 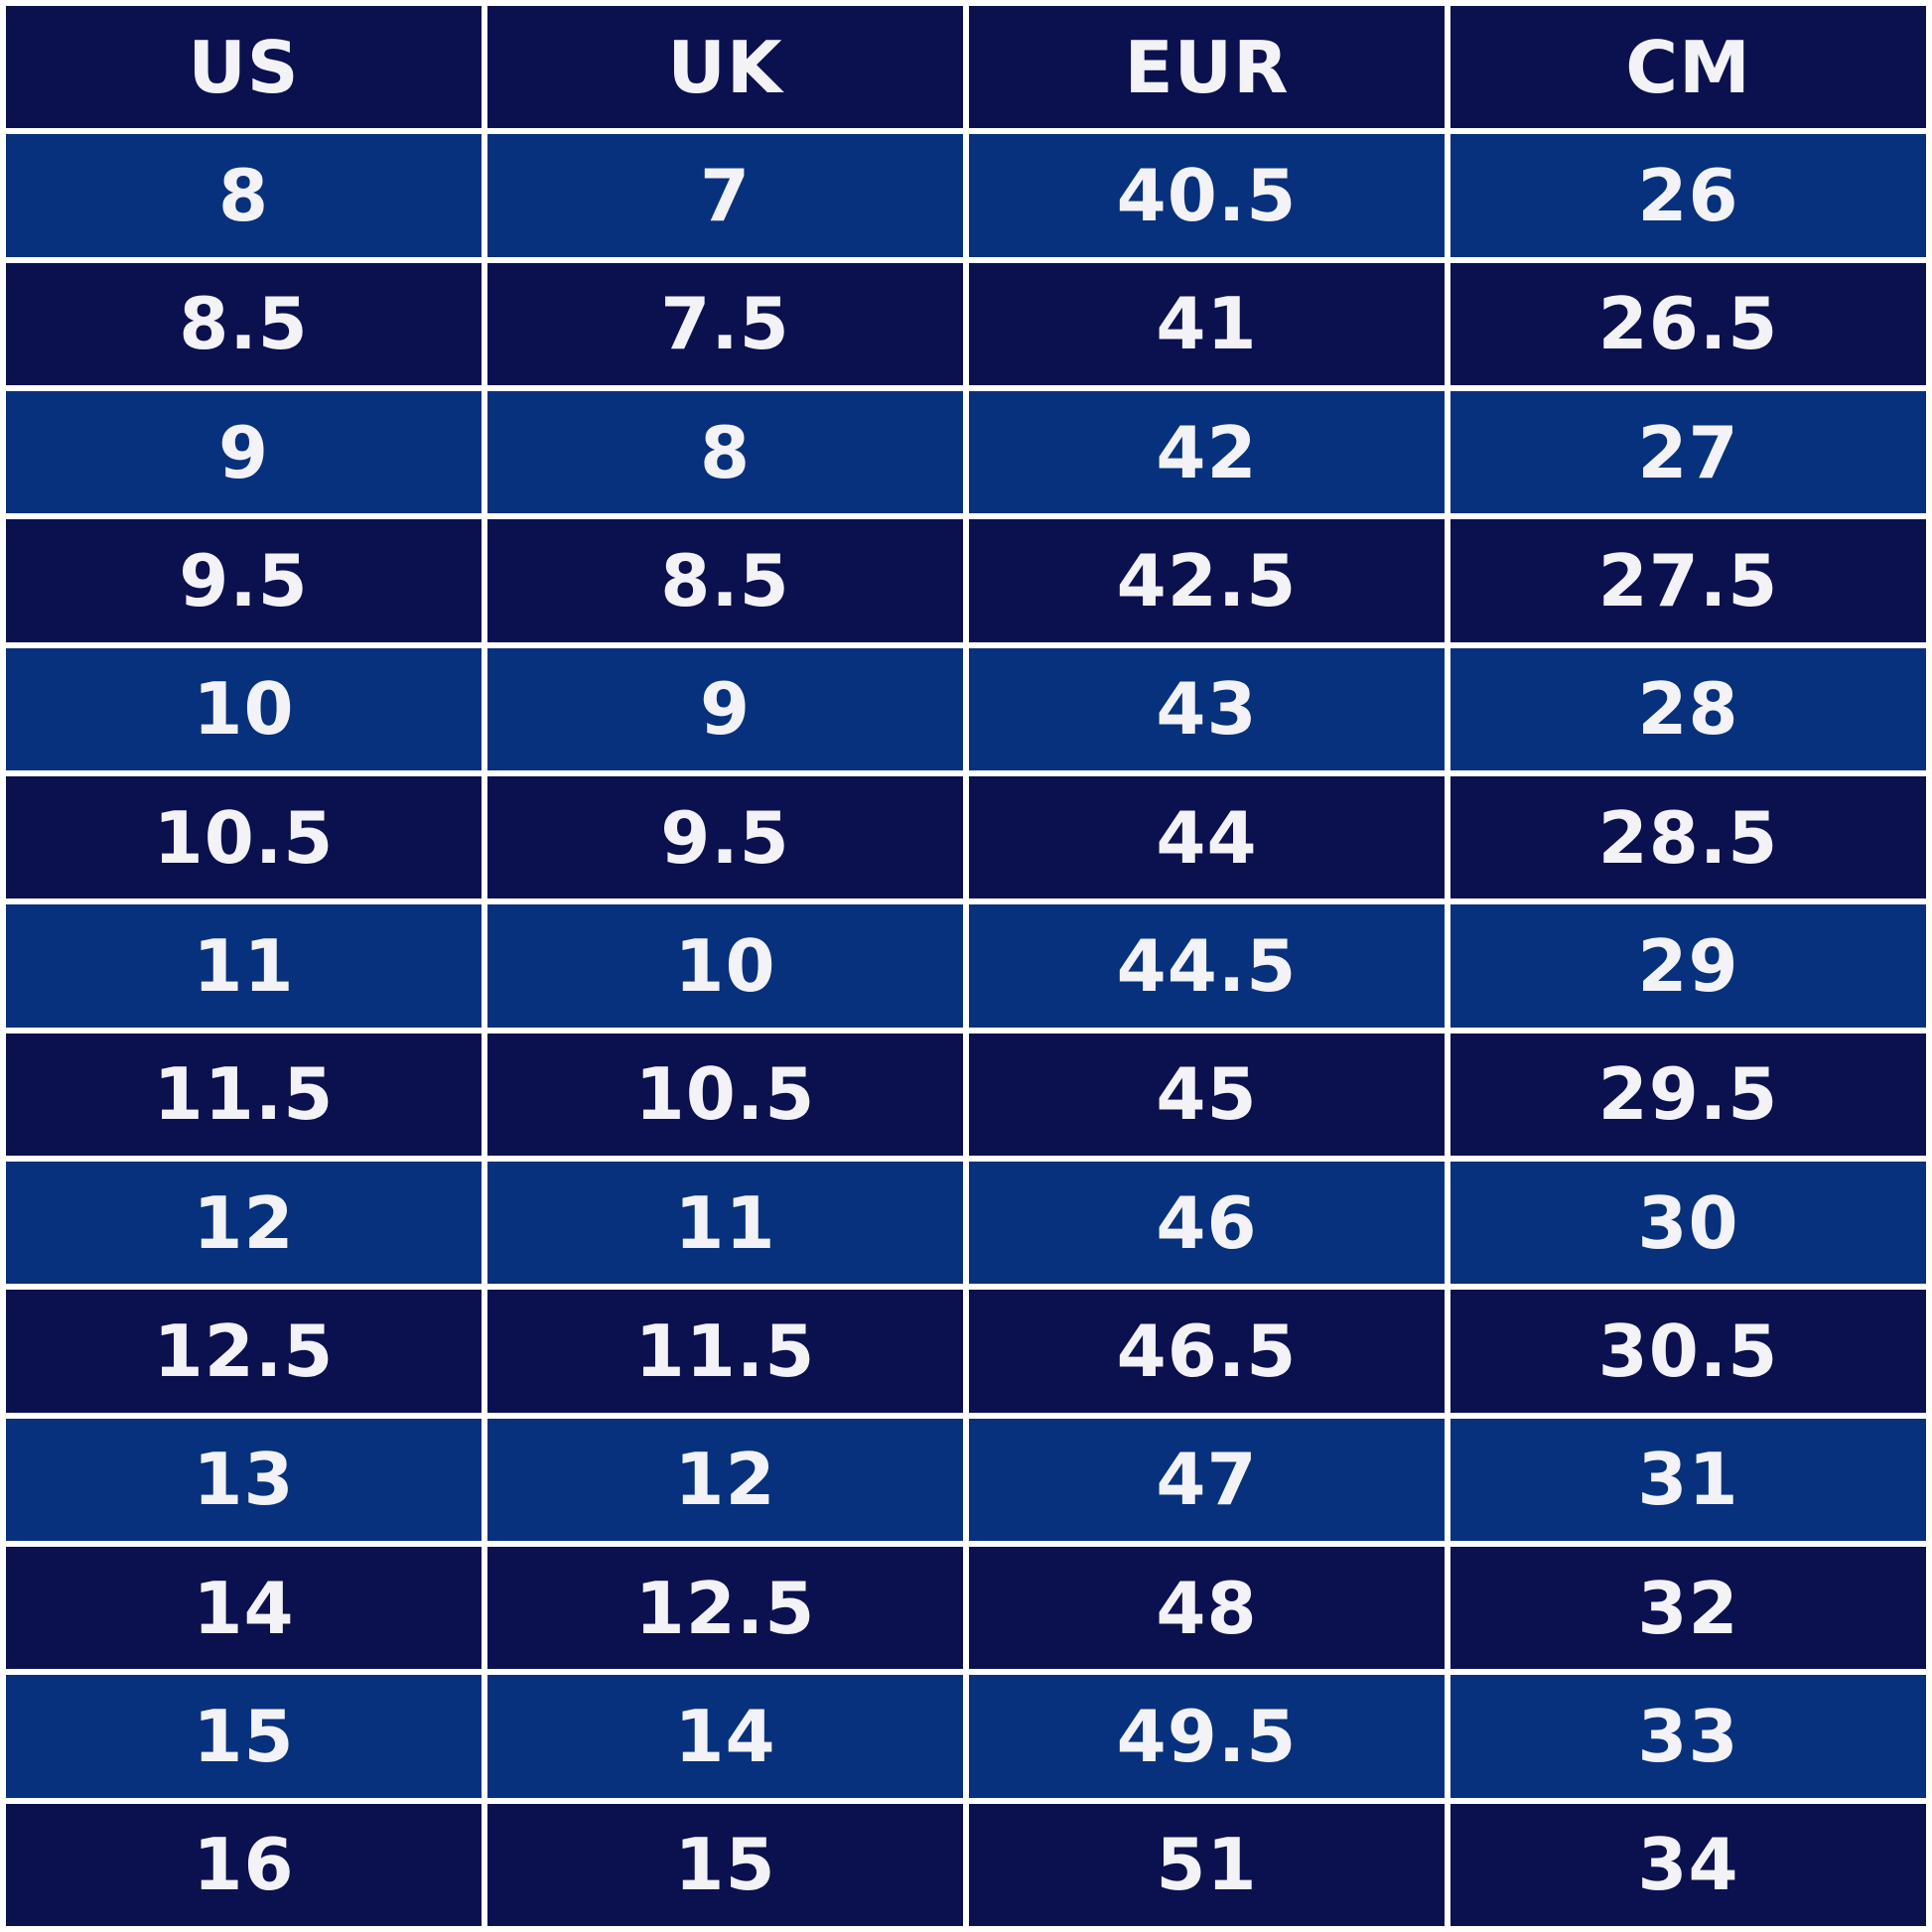 I want to click on table-cell: 43, so click(x=1207, y=708).